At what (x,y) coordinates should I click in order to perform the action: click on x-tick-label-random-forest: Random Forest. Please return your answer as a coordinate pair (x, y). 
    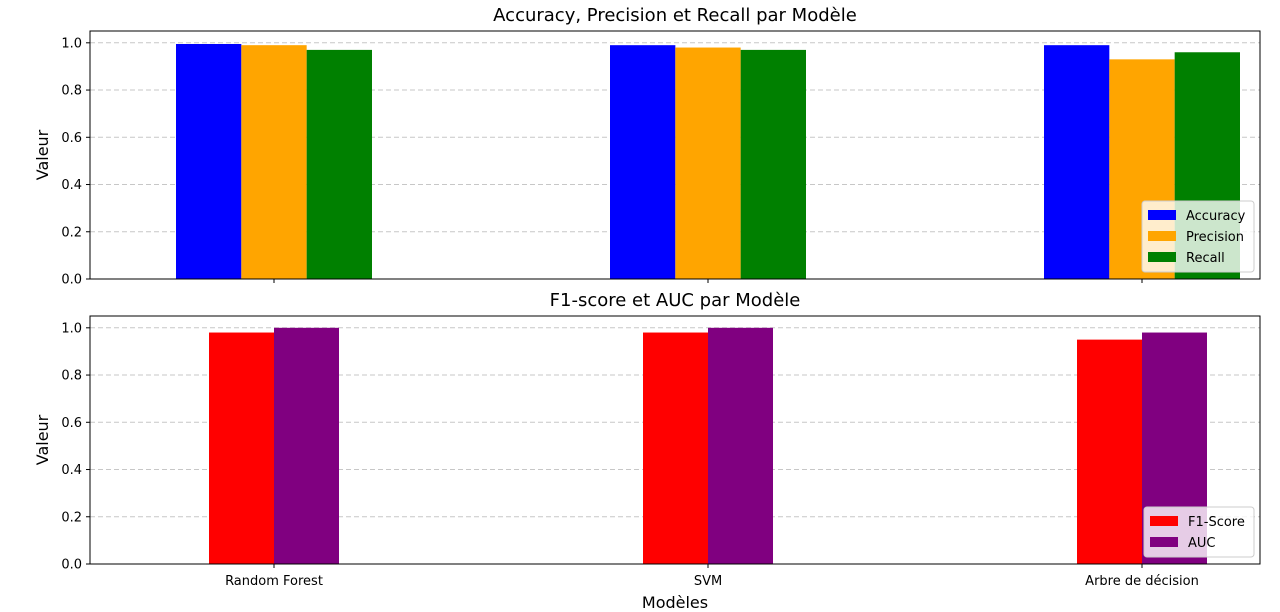
    Looking at the image, I should click on (274, 581).